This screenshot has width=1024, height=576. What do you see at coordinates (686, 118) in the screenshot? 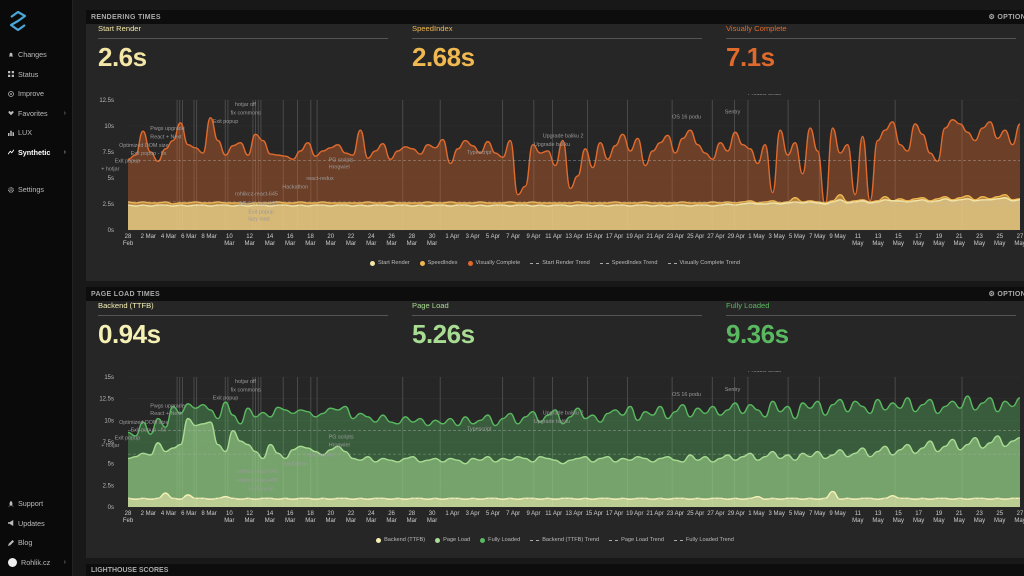
I see `annotation-label: OS 16 podu` at bounding box center [686, 118].